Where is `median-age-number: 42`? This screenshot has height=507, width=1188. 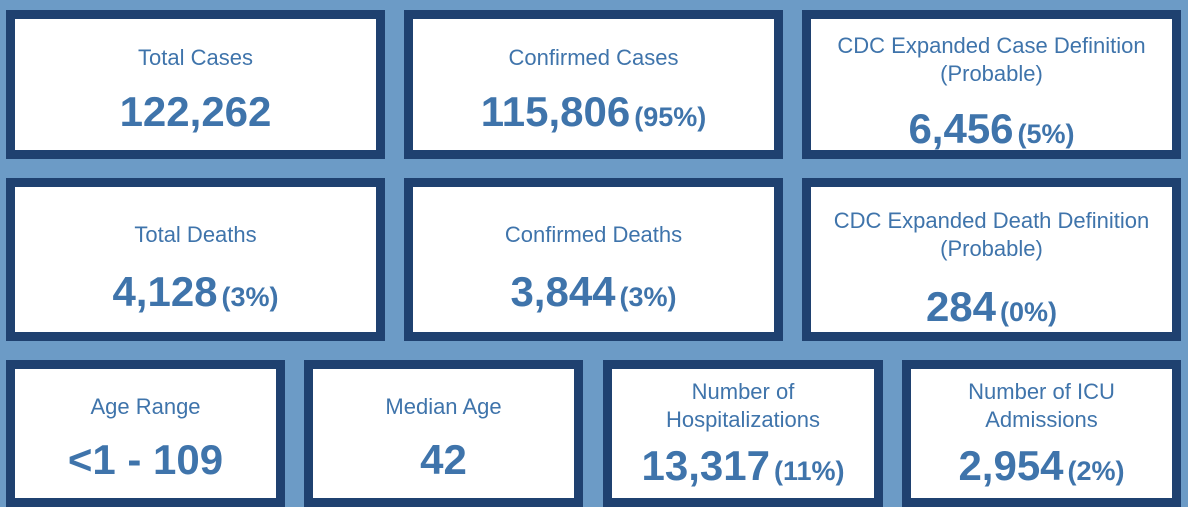
median-age-number: 42 is located at coordinates (443, 459).